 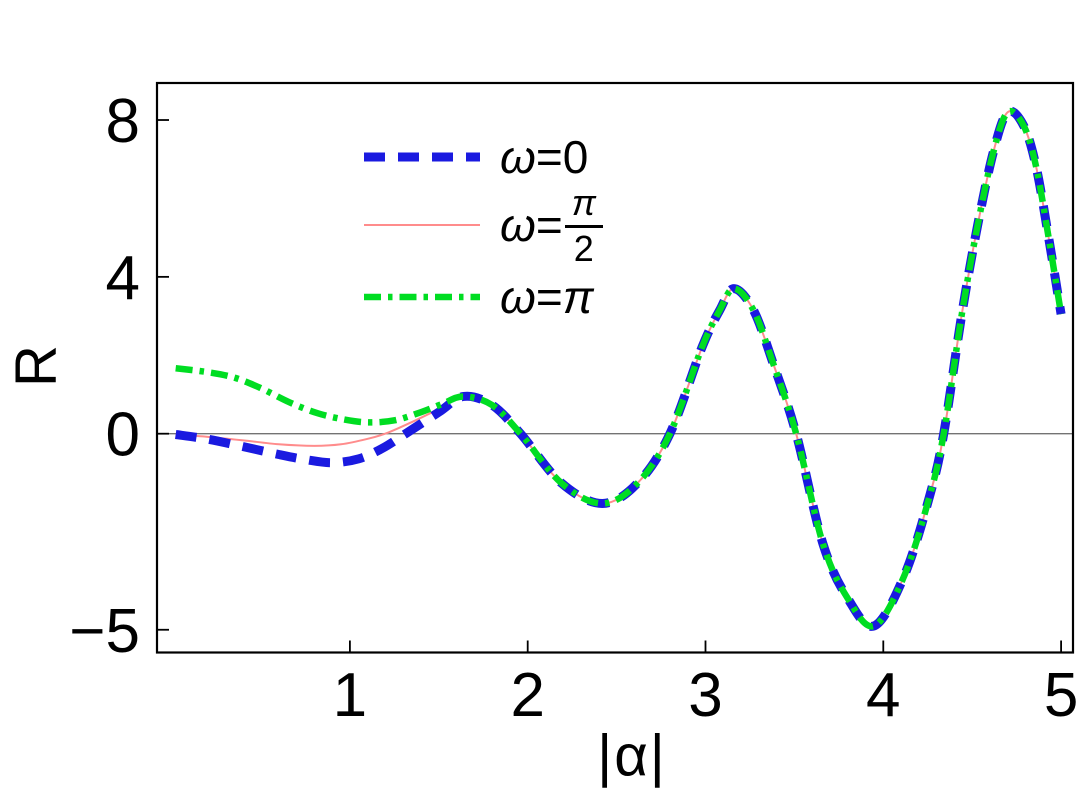 I want to click on legend-label-omega-pi: ω = π, so click(x=547, y=297).